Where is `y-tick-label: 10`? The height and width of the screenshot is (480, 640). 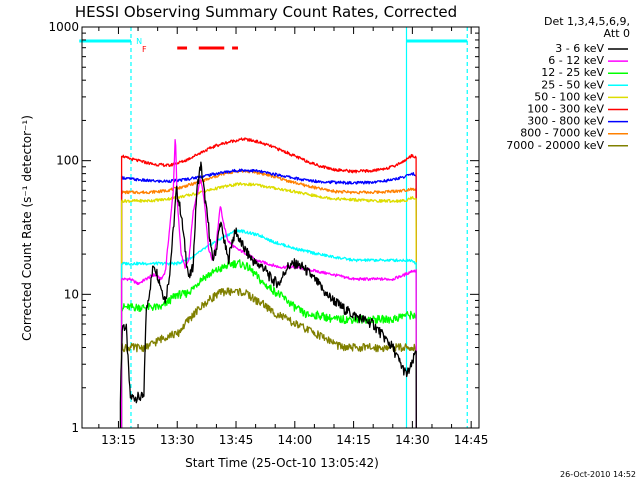 y-tick-label: 10 is located at coordinates (71, 294).